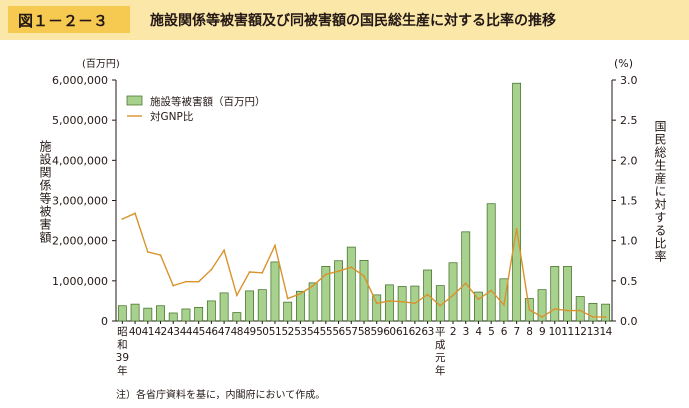 This screenshot has width=689, height=408. I want to click on x-tick-label-62: 62, so click(415, 332).